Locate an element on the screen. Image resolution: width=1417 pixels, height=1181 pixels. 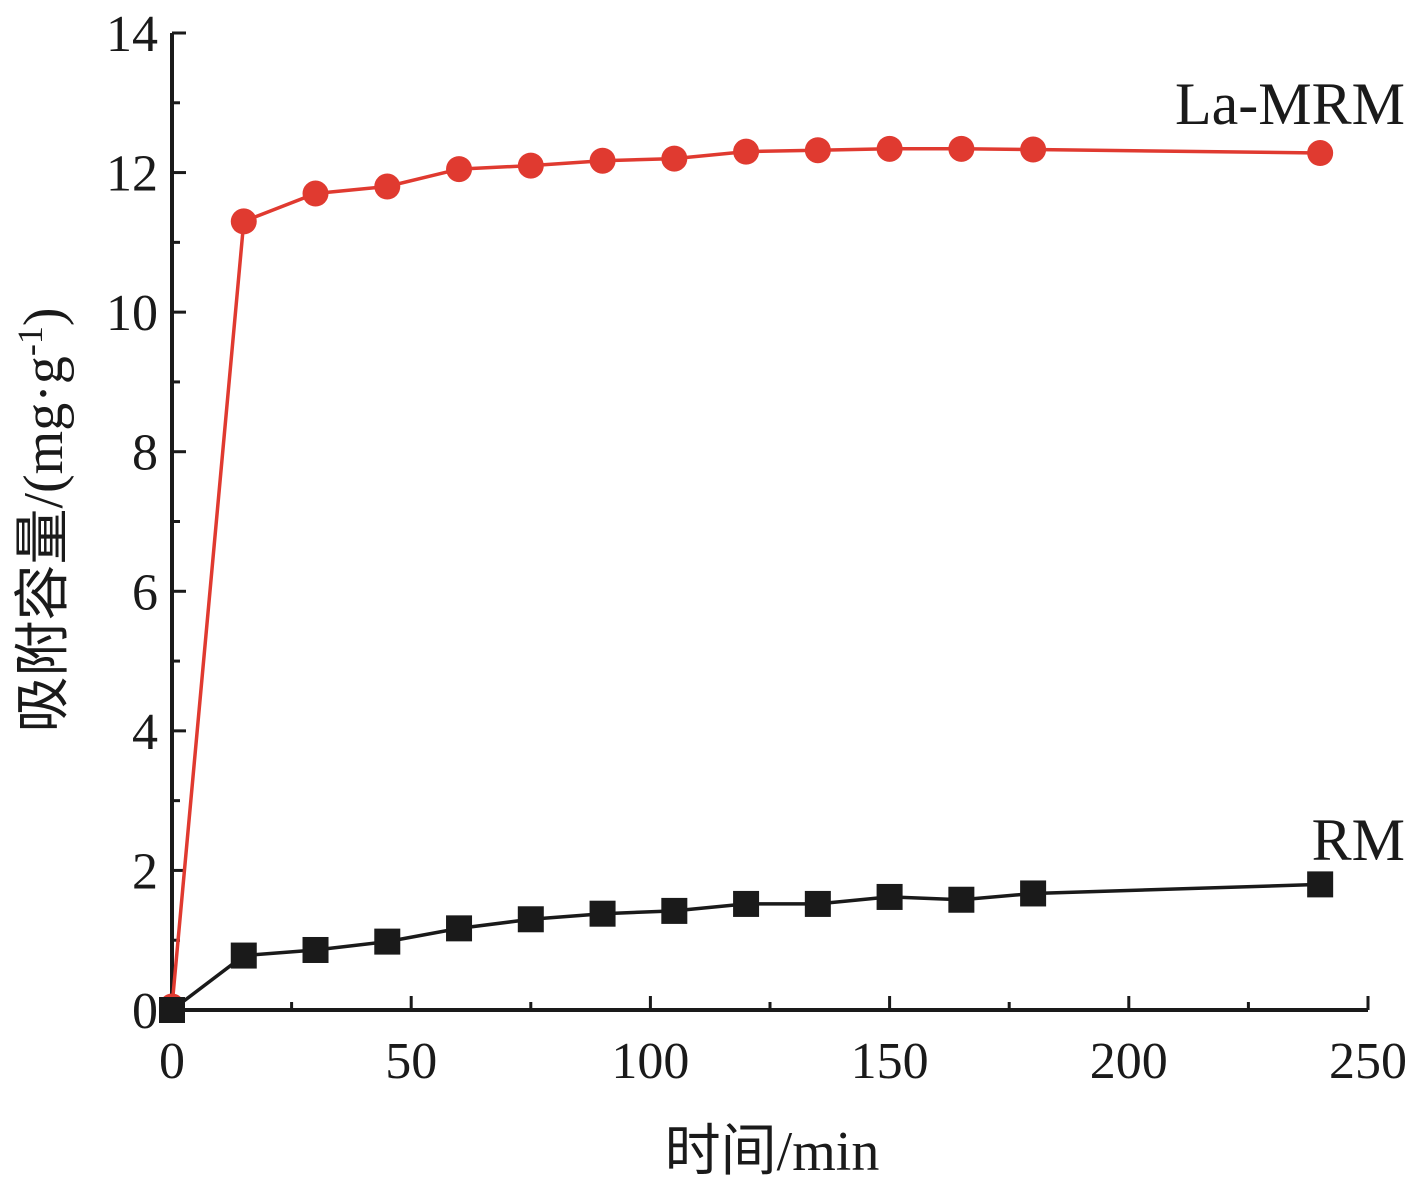
x-axis-title: 时间/min is located at coordinates (772, 1151).